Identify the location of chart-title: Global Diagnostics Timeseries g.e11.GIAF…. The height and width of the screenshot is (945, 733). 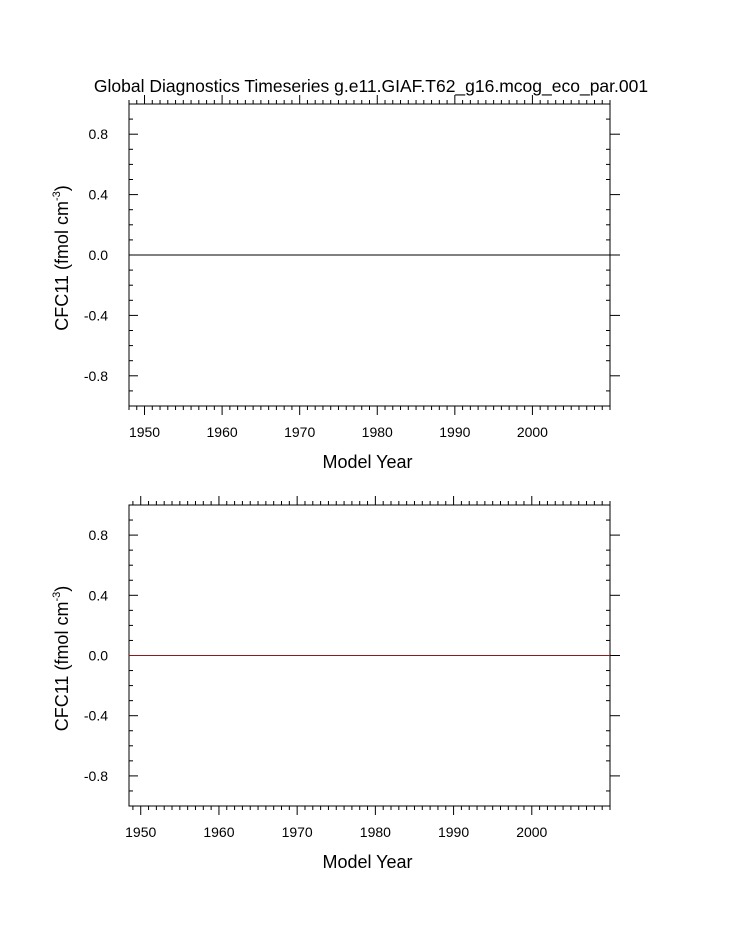
(371, 86).